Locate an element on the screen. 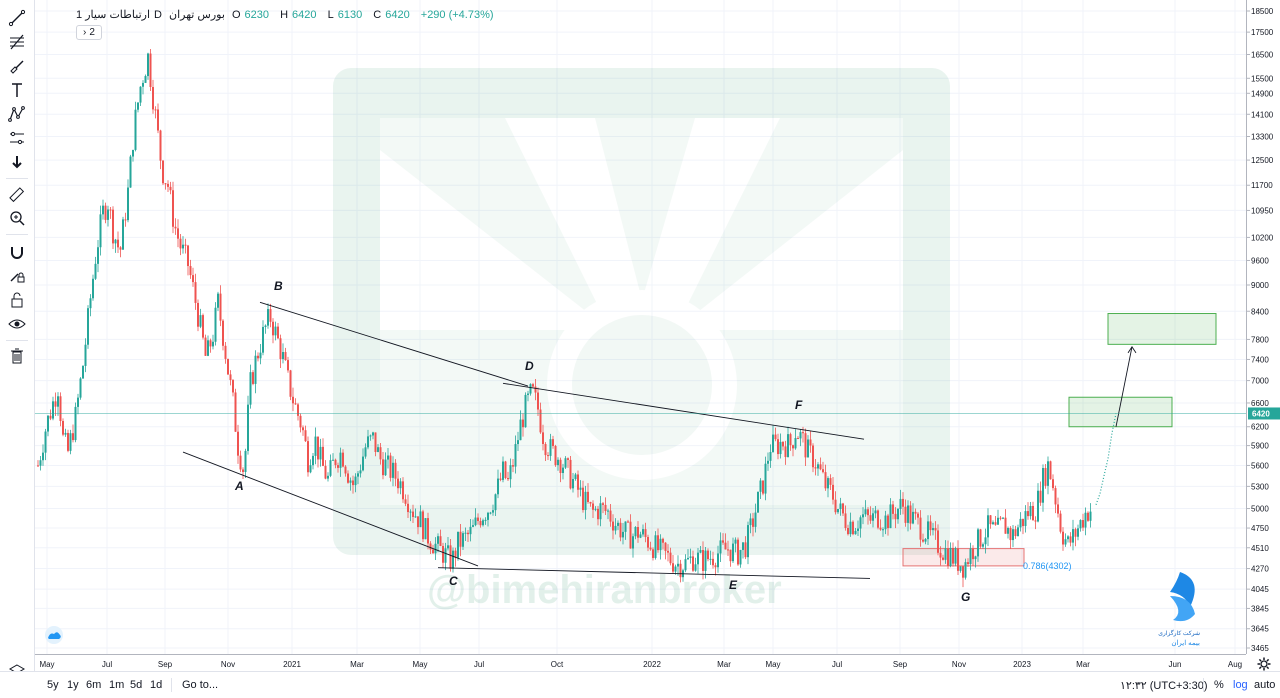  eye-icon is located at coordinates (17, 324).